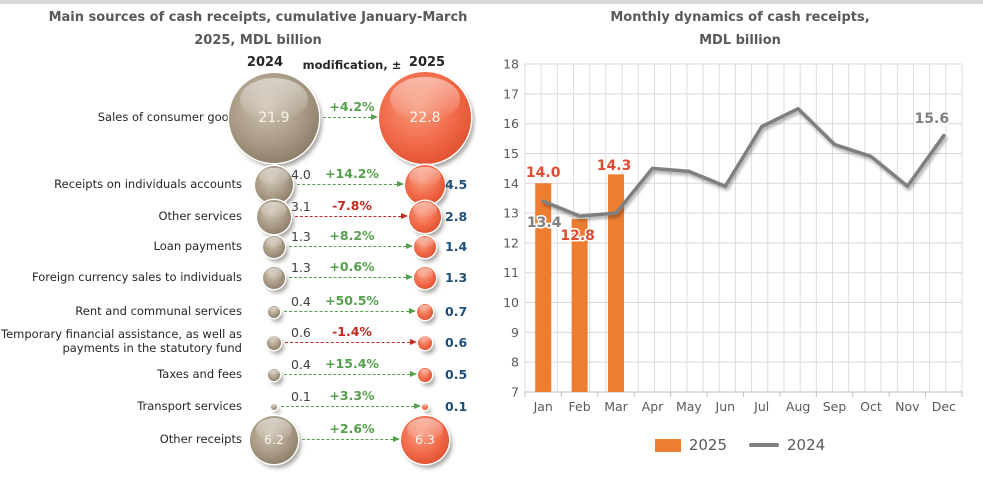  I want to click on bar-label-jan: 14.0, so click(543, 173).